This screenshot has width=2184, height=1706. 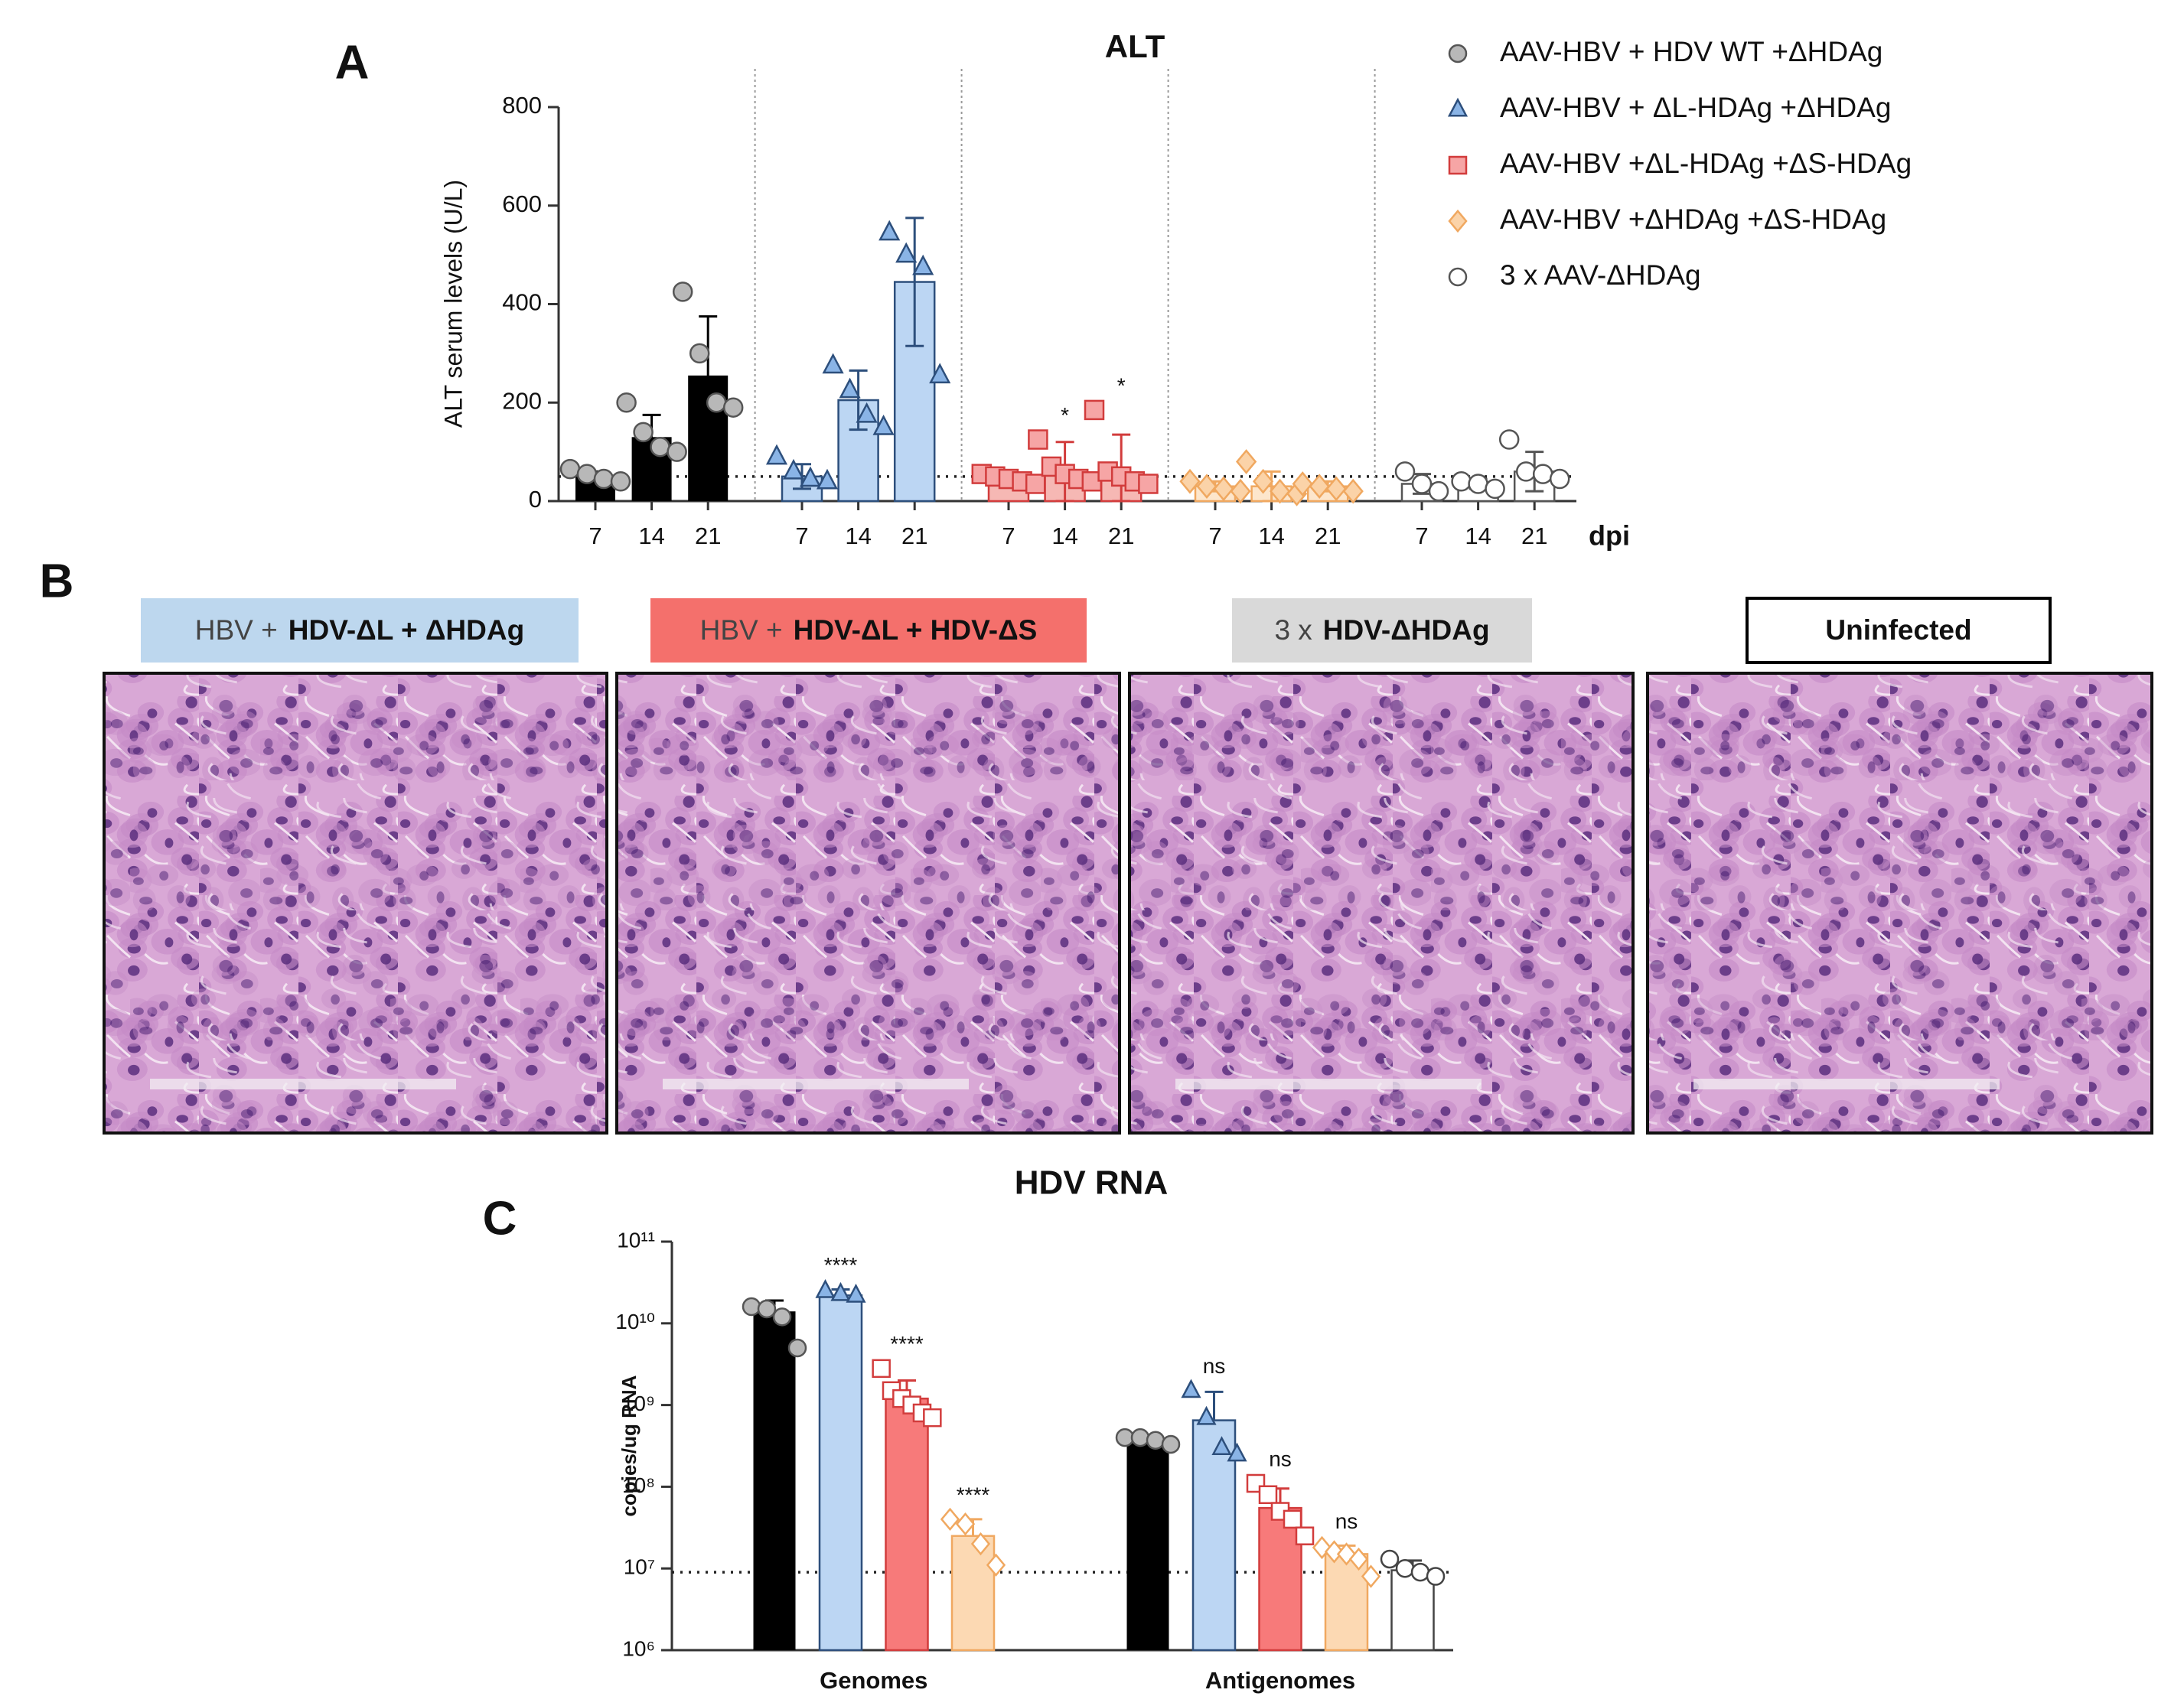 I want to click on legend-label: AAV-HBV +ΔL-HDAg +ΔS-HDAg, so click(x=1706, y=163).